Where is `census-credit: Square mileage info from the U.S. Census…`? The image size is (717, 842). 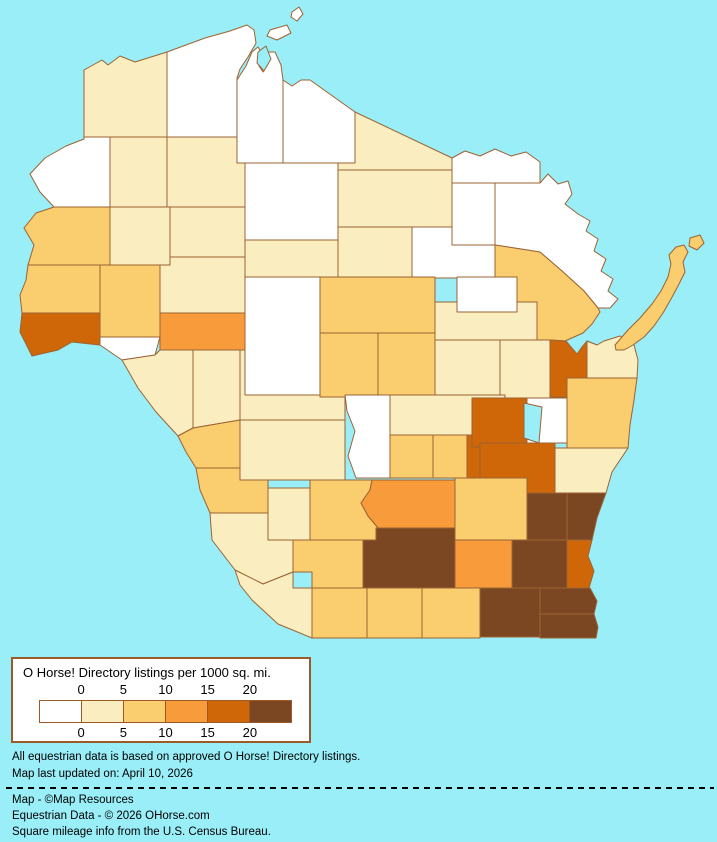
census-credit: Square mileage info from the U.S. Census… is located at coordinates (141, 832).